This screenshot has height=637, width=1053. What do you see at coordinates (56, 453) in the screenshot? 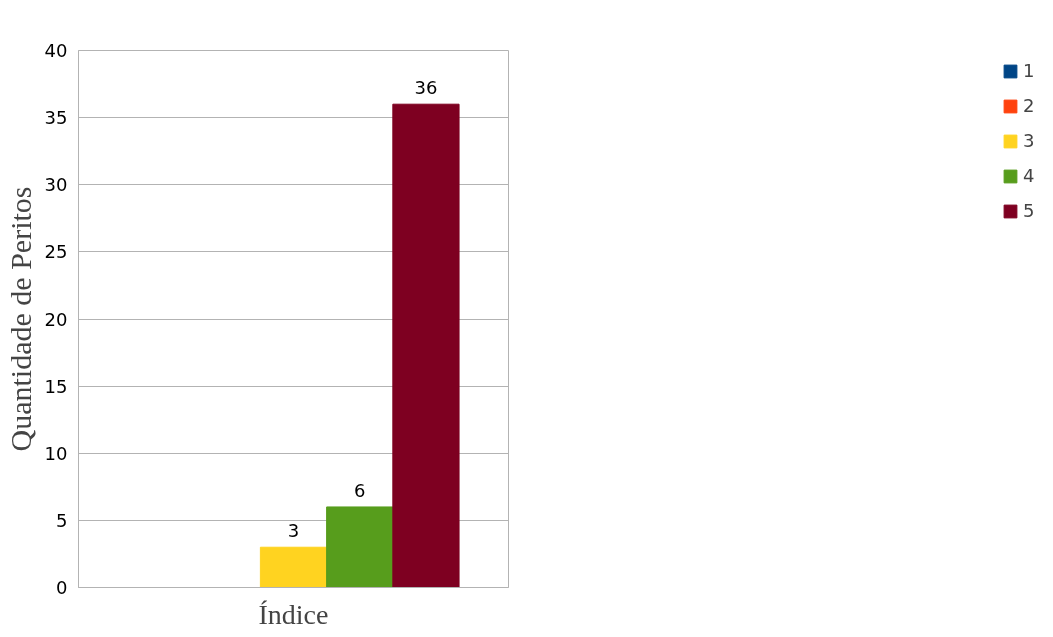
I see `y-tick-label: 10` at bounding box center [56, 453].